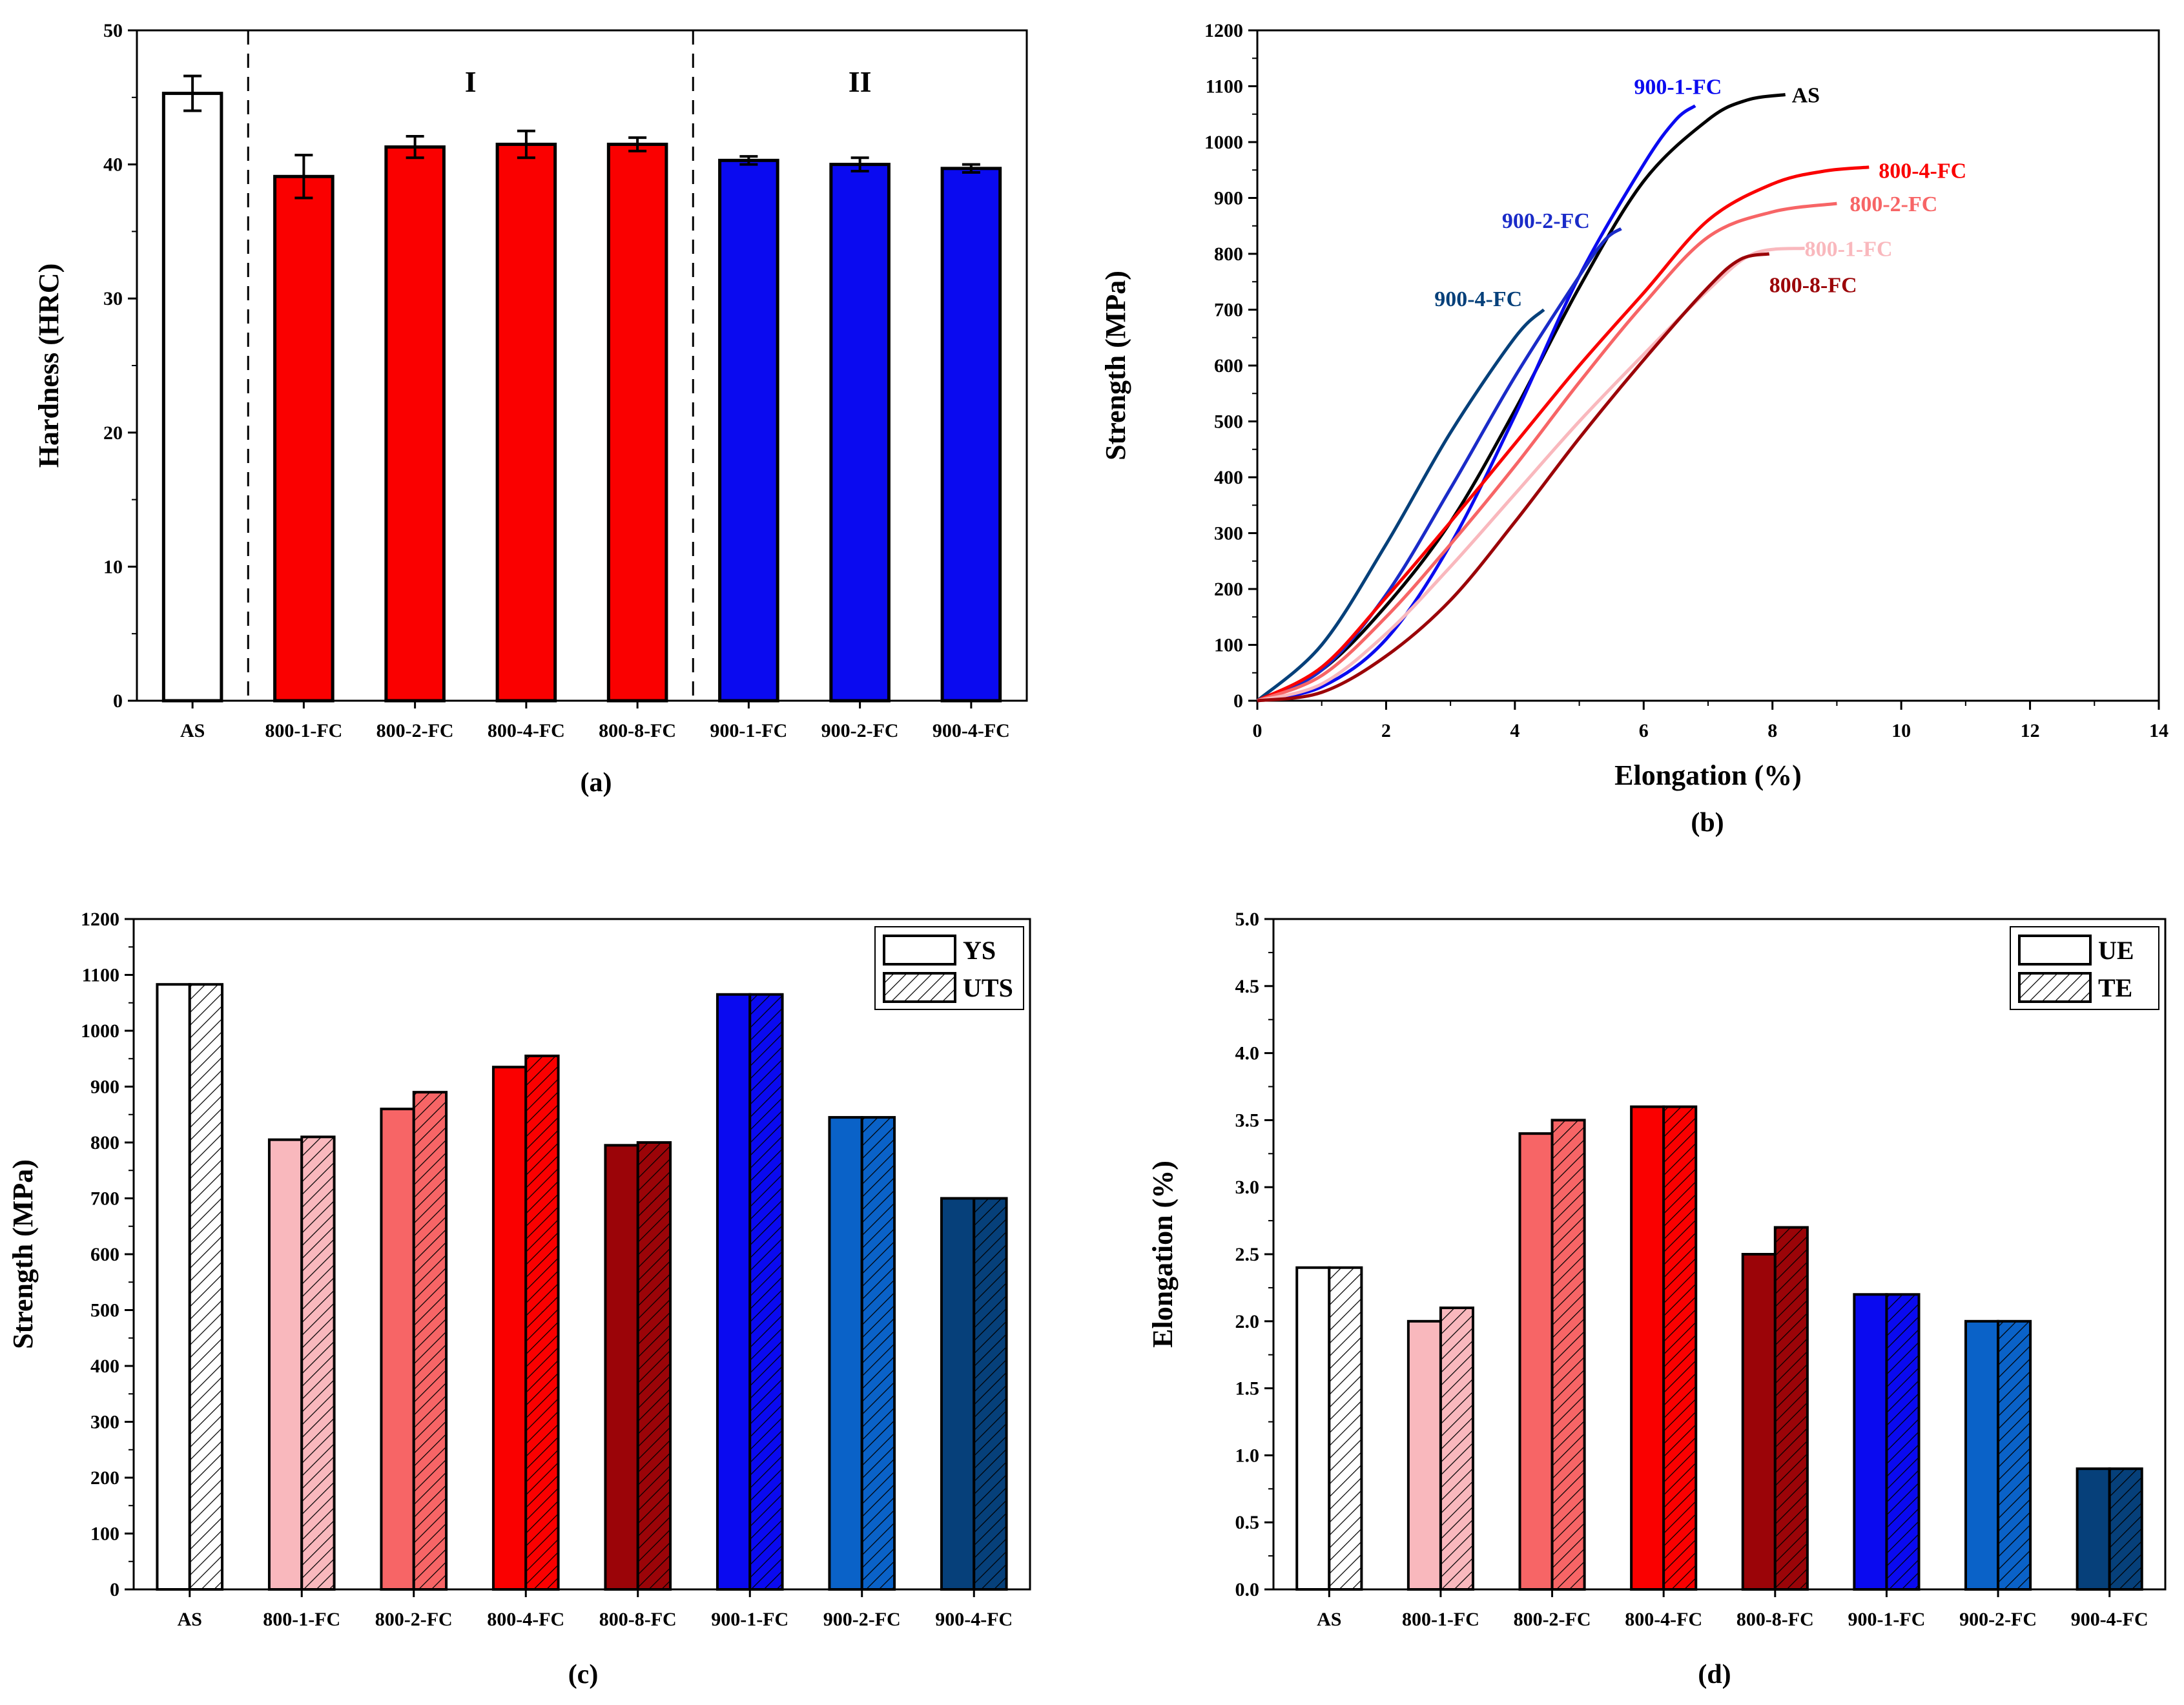 This screenshot has width=2184, height=1705. I want to click on y-tick-label: 600, so click(1228, 366).